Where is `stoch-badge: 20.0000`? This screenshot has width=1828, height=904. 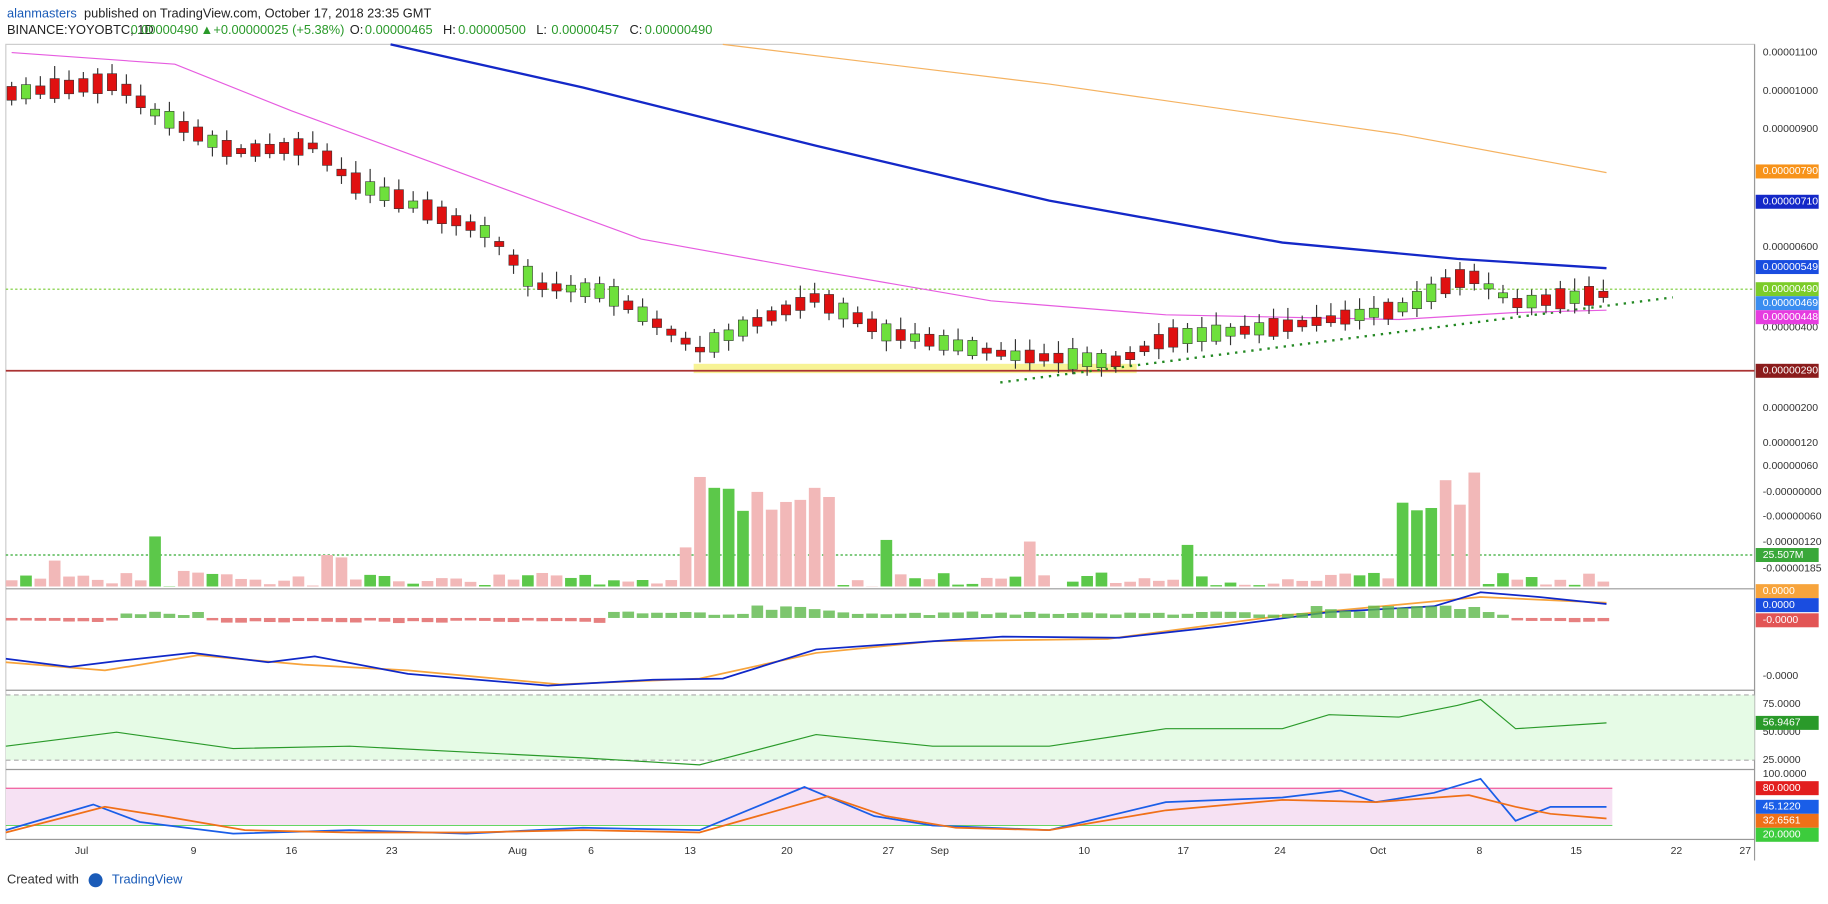
stoch-badge: 20.0000 is located at coordinates (1782, 835).